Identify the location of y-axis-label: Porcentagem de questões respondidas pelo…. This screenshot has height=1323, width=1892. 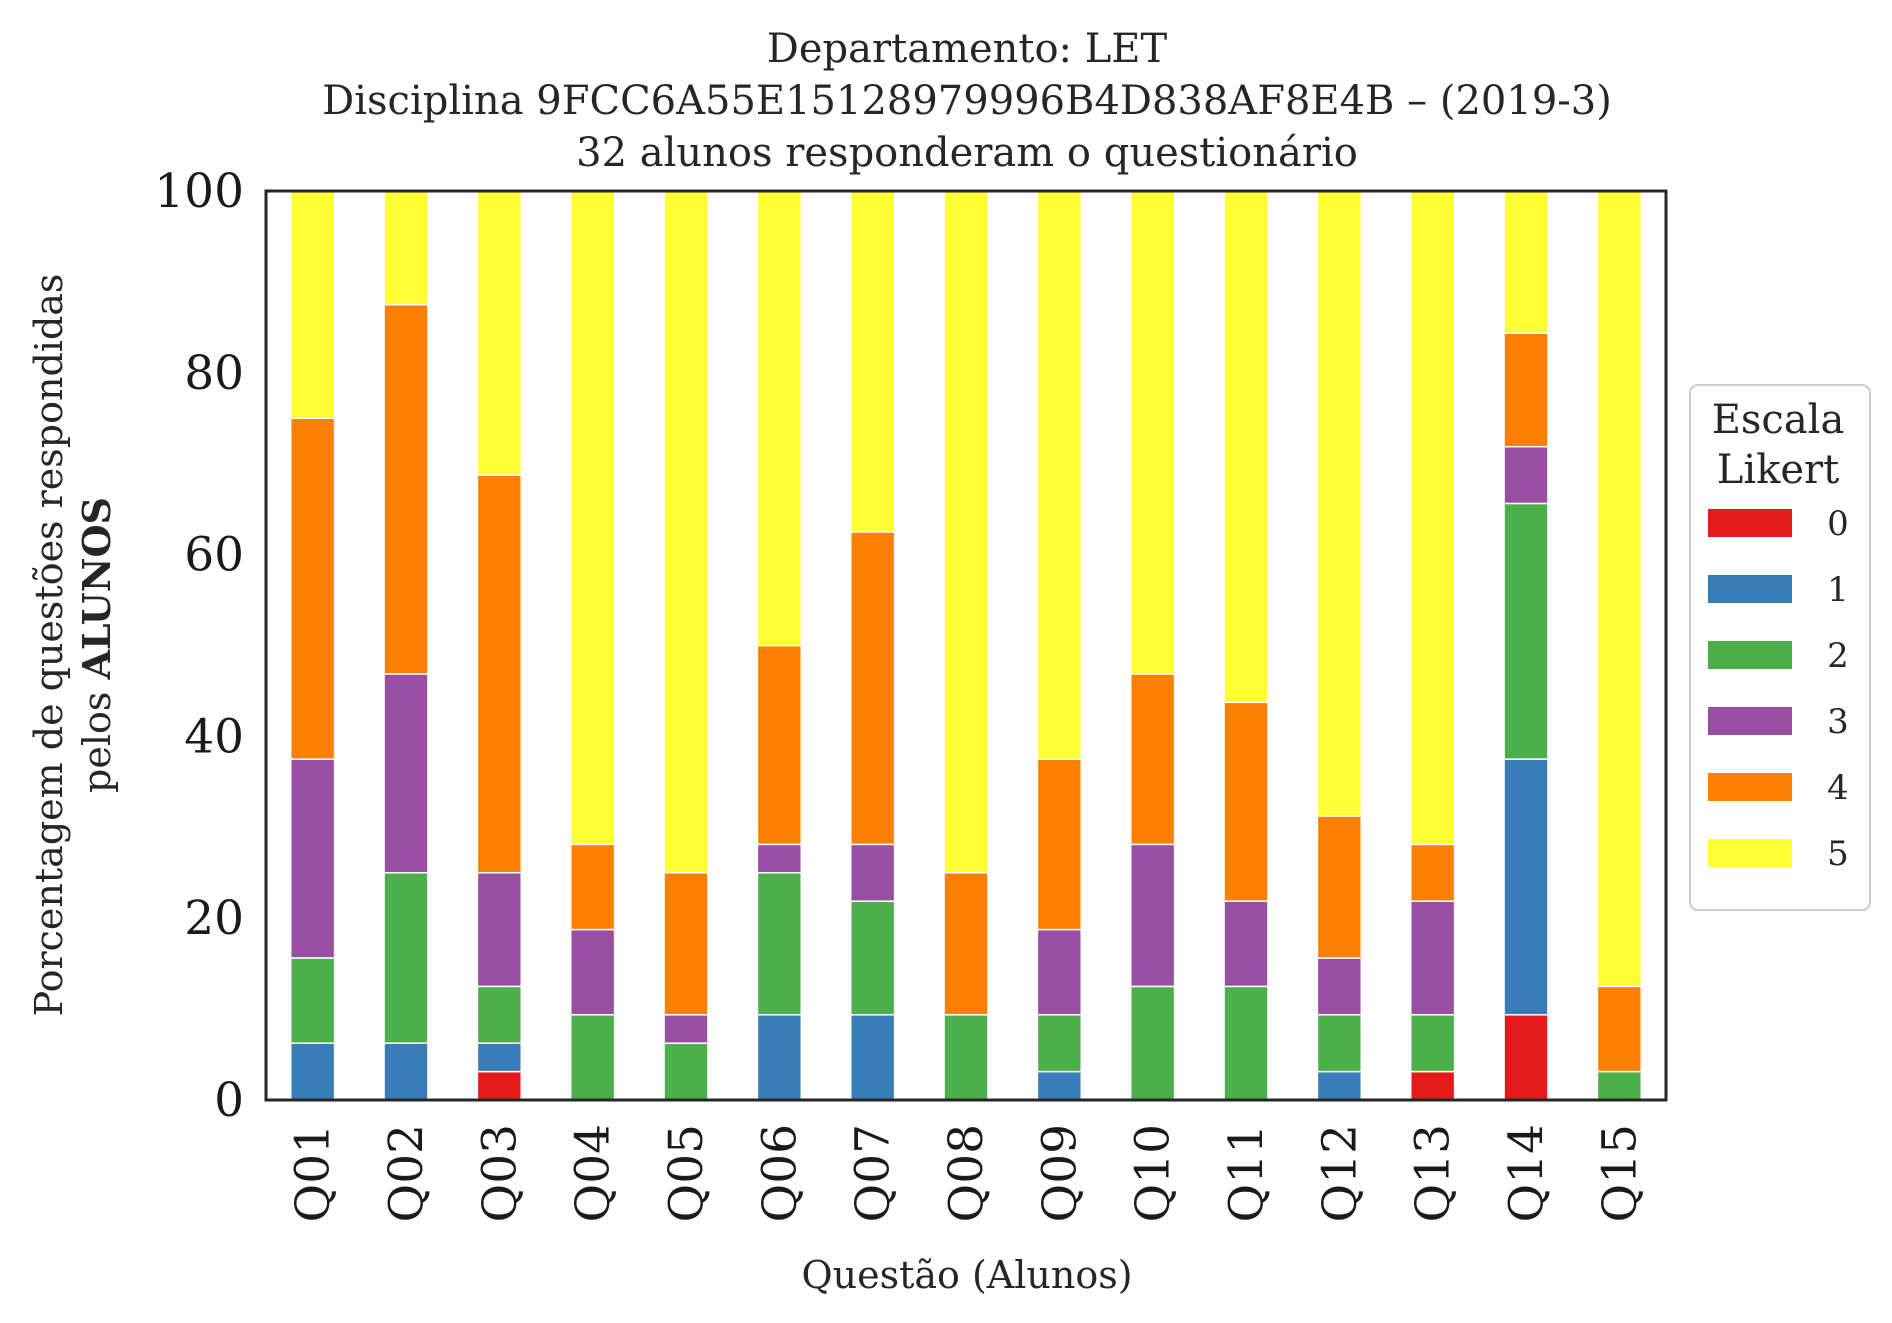
(73, 645).